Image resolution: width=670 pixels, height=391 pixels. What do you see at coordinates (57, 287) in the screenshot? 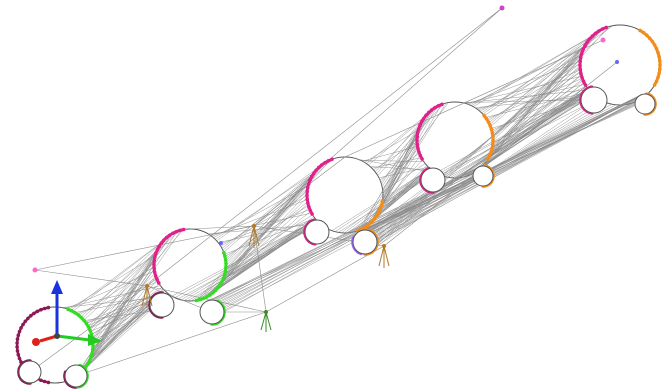
I see `axis-z-arrow` at bounding box center [57, 287].